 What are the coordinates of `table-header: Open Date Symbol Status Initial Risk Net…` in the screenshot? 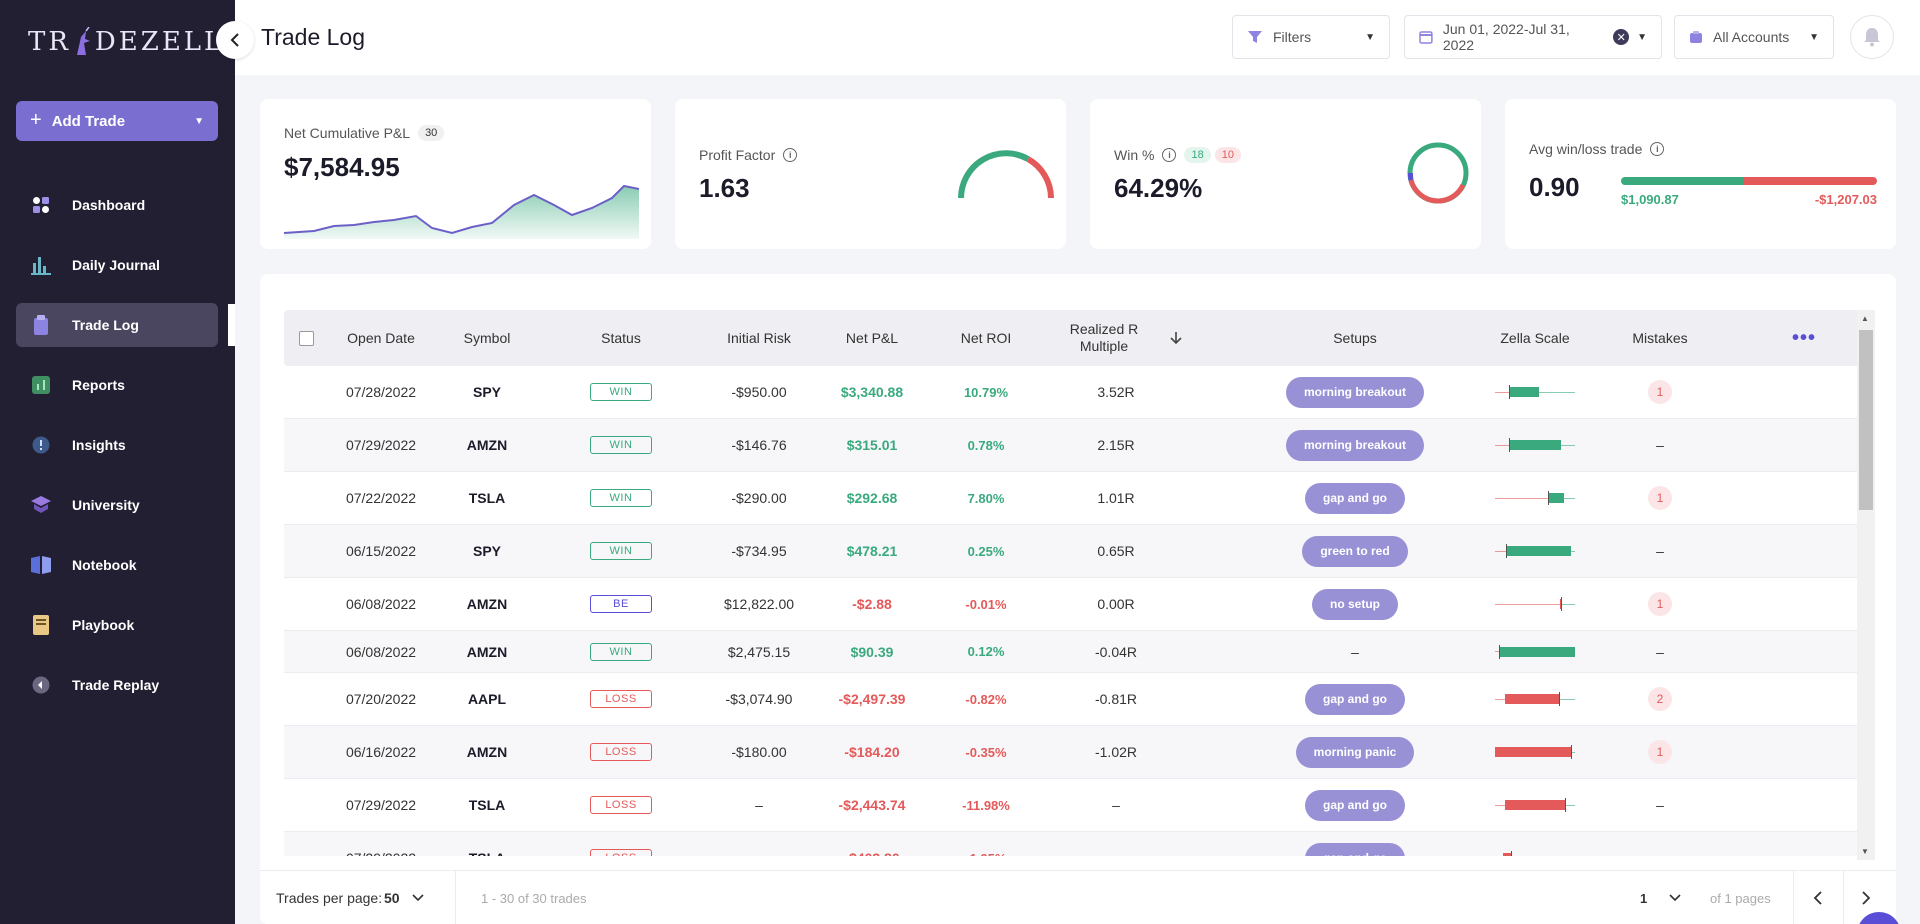 It's located at (1072, 338).